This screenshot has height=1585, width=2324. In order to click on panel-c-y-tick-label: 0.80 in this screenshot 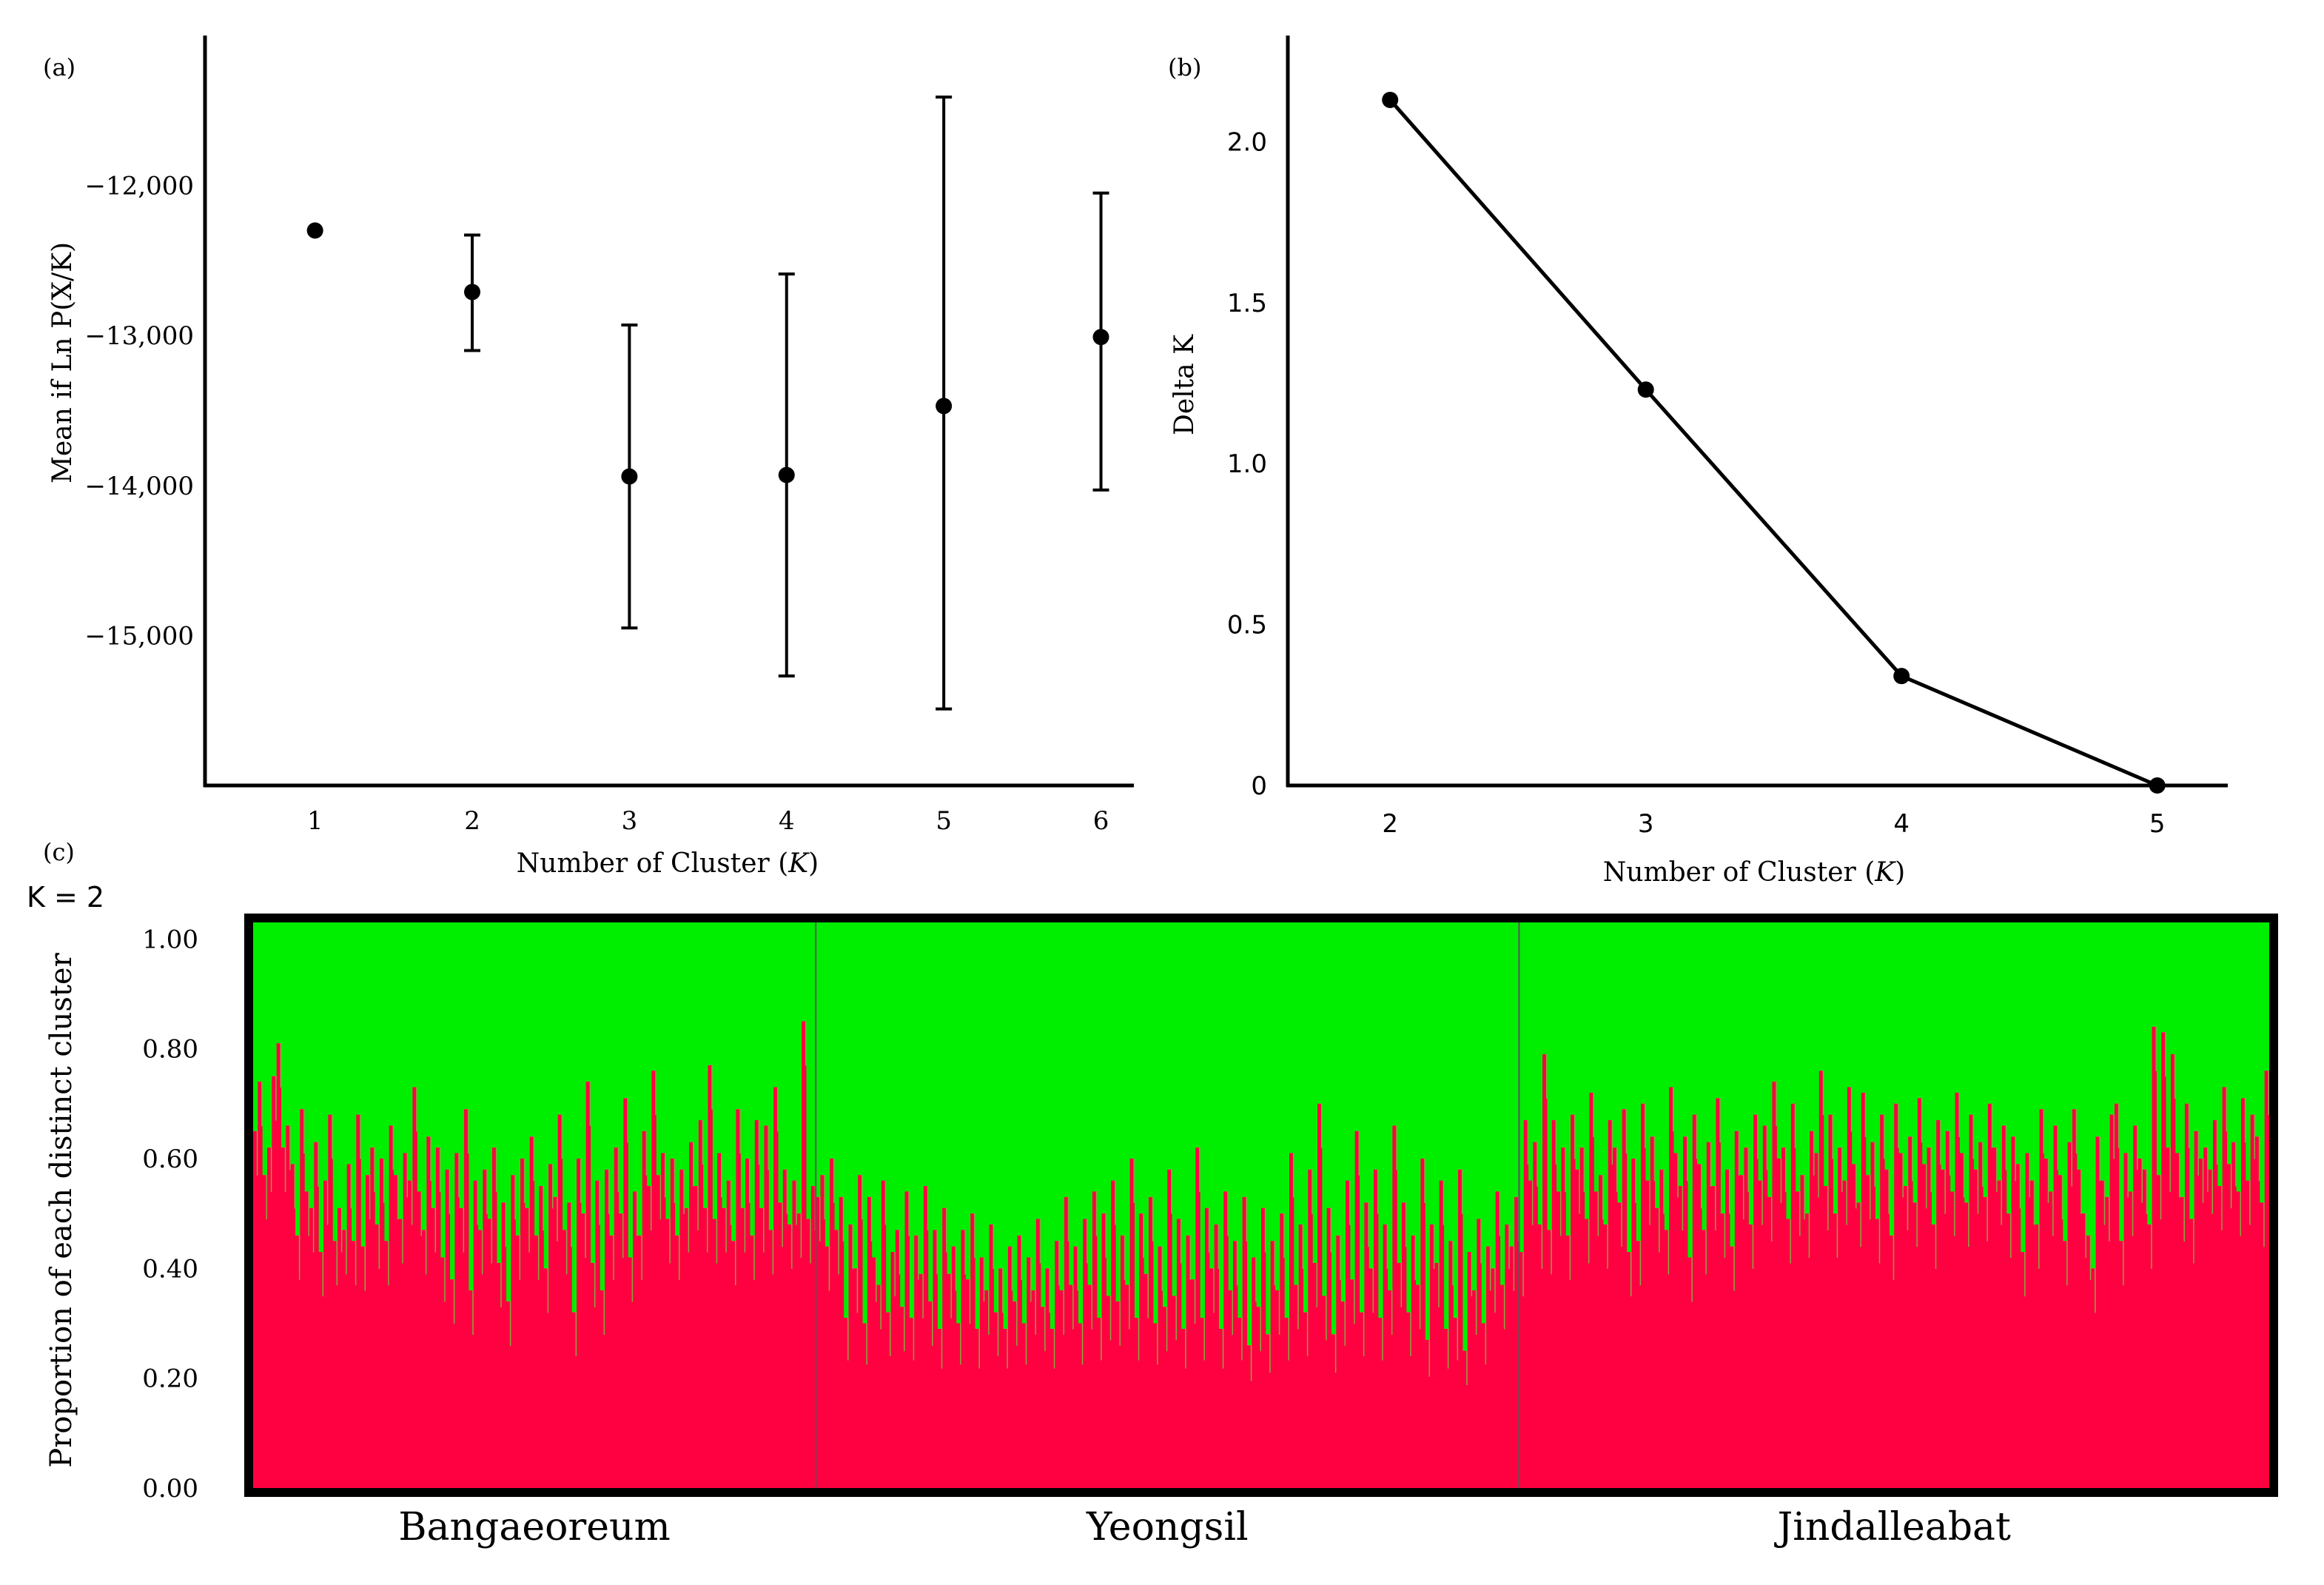, I will do `click(170, 1050)`.